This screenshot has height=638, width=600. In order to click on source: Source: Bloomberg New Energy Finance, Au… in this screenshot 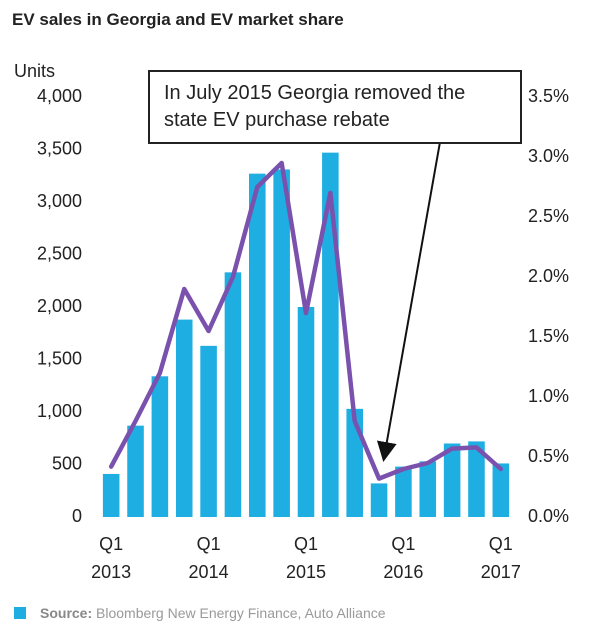, I will do `click(200, 613)`.